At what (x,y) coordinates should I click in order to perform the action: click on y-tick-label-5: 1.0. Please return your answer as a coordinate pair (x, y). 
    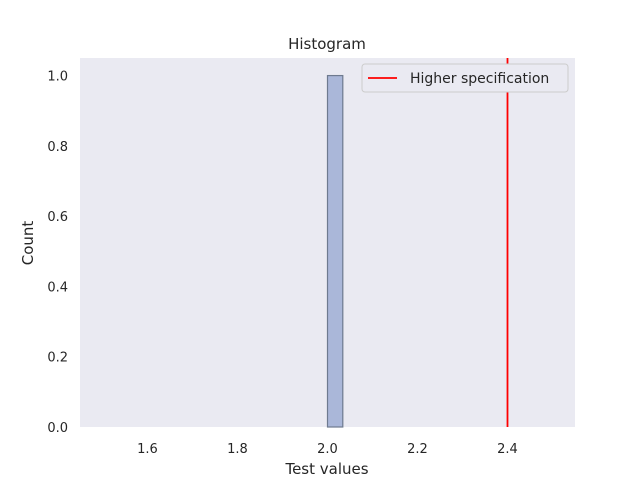
    Looking at the image, I should click on (57, 77).